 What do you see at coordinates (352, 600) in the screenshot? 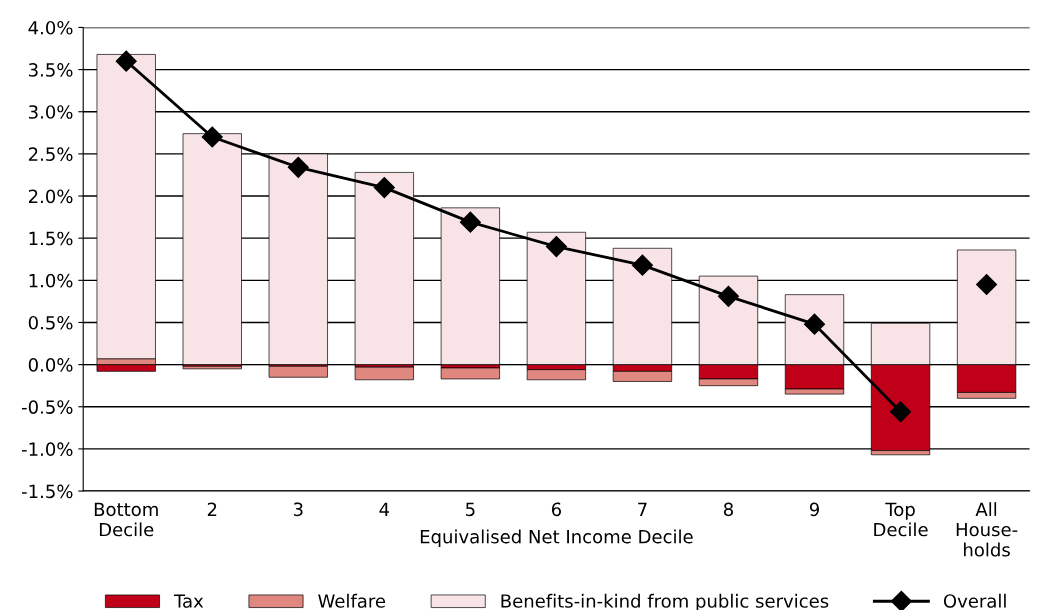
I see `legend-label: Welfare` at bounding box center [352, 600].